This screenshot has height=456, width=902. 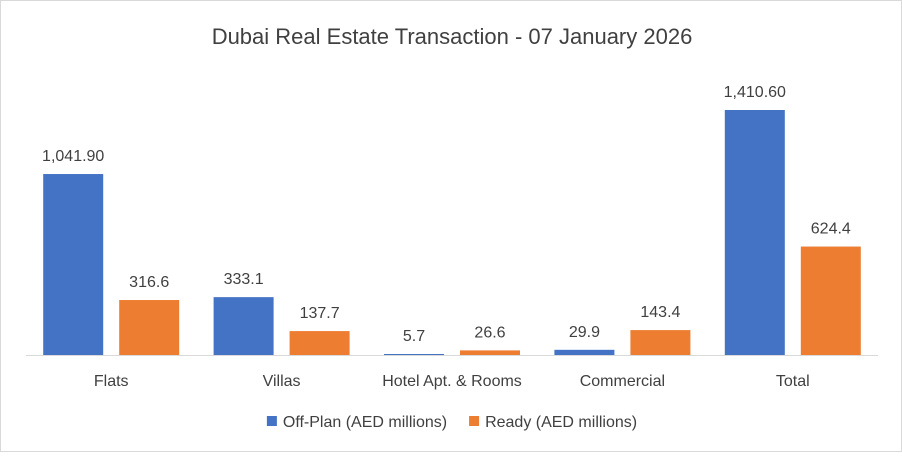 I want to click on category-label-0: Flats, so click(x=111, y=381).